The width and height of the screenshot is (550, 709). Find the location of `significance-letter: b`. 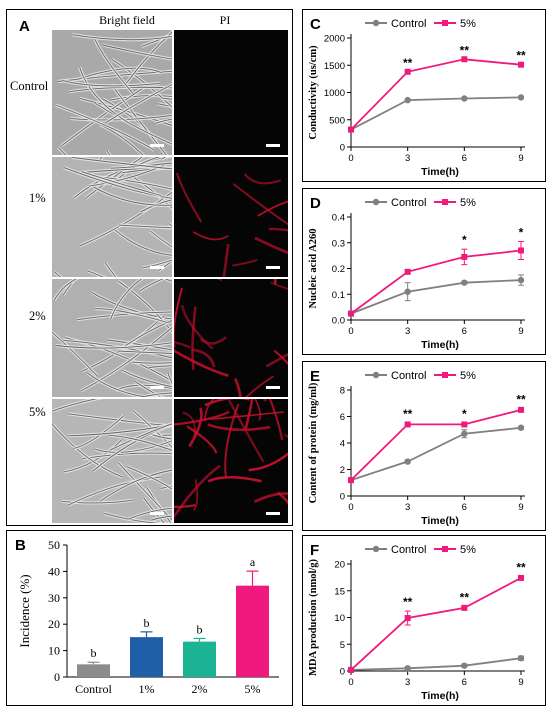

significance-letter: b is located at coordinates (200, 629).